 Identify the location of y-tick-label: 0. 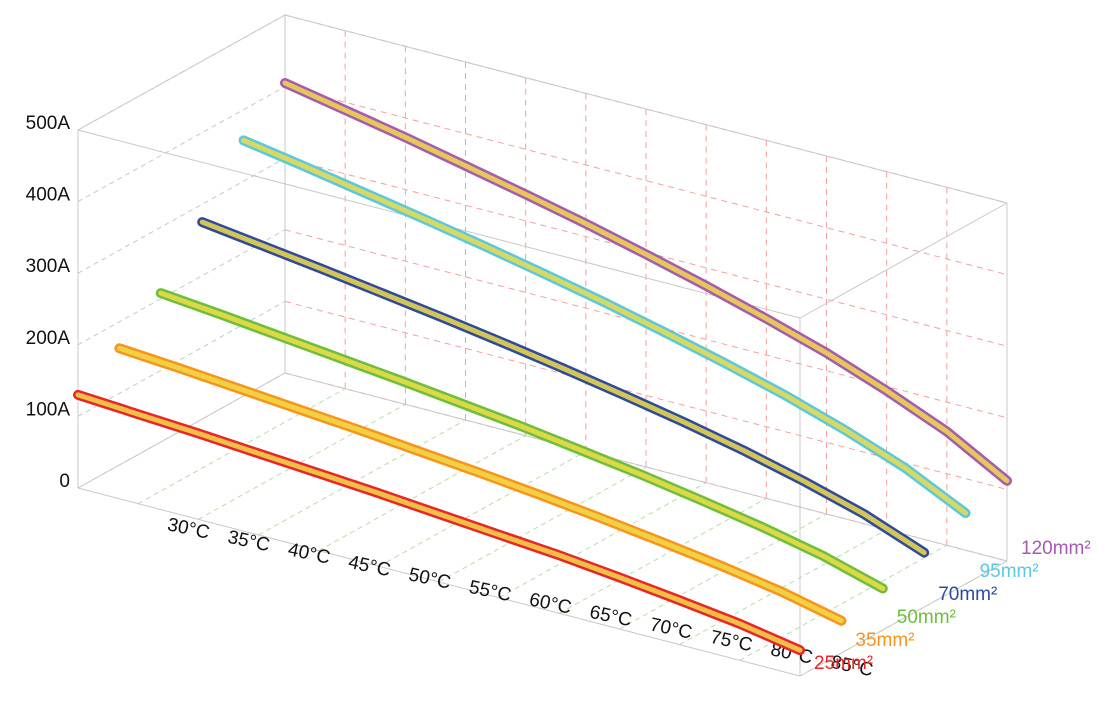
(64, 481).